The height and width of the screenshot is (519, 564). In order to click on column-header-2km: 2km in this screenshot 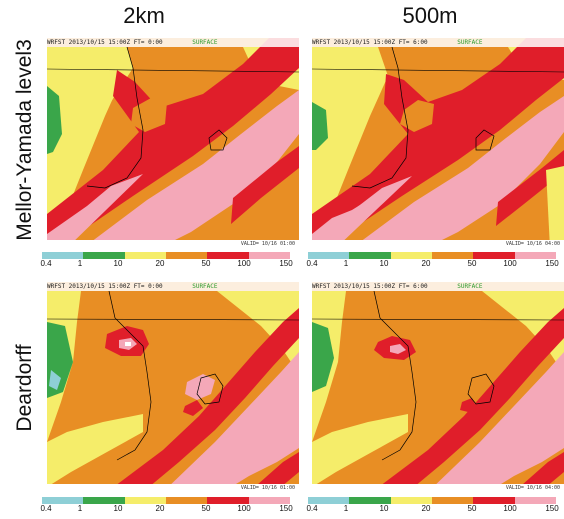, I will do `click(144, 15)`.